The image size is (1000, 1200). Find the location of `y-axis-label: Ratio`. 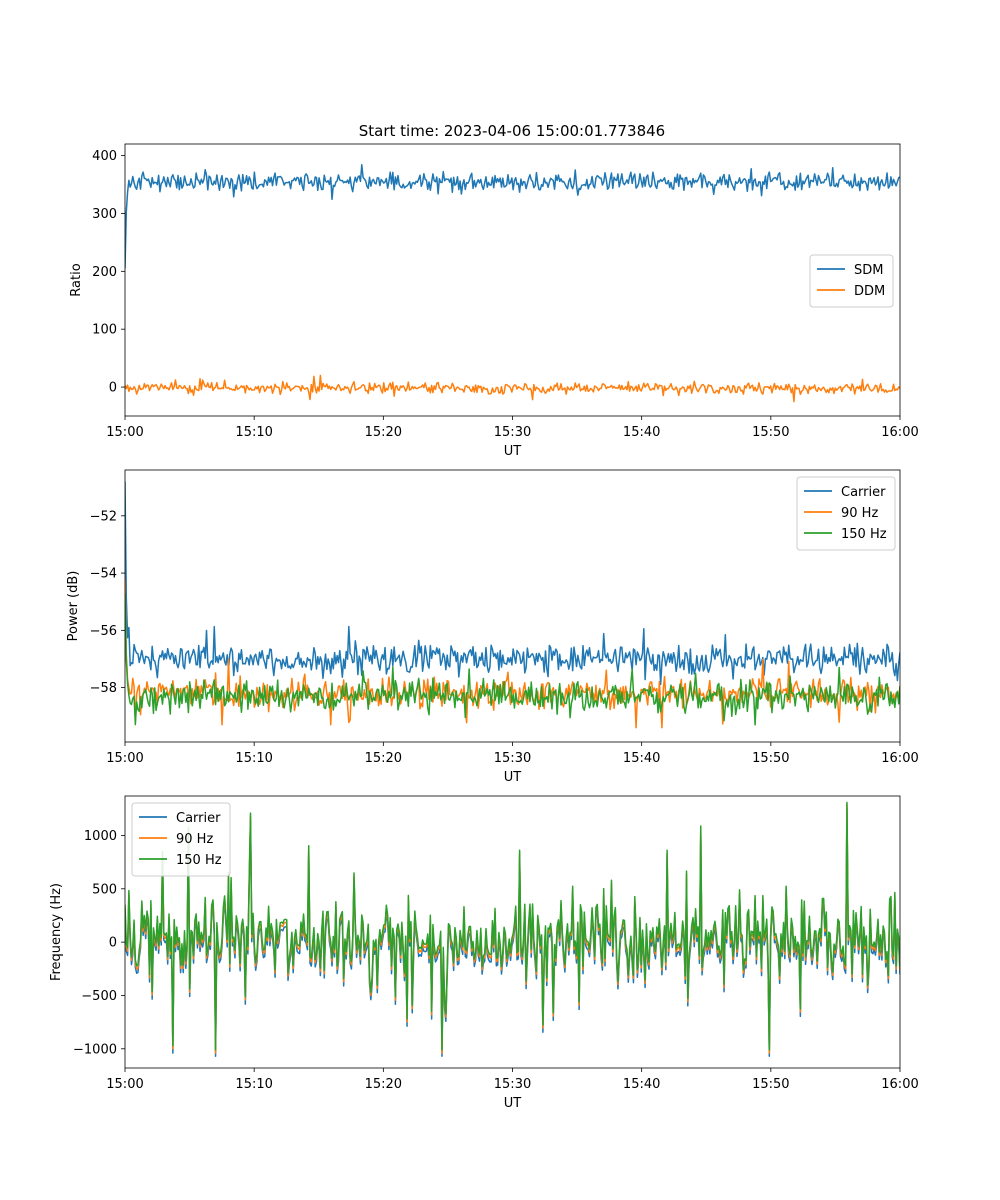

y-axis-label: Ratio is located at coordinates (76, 279).